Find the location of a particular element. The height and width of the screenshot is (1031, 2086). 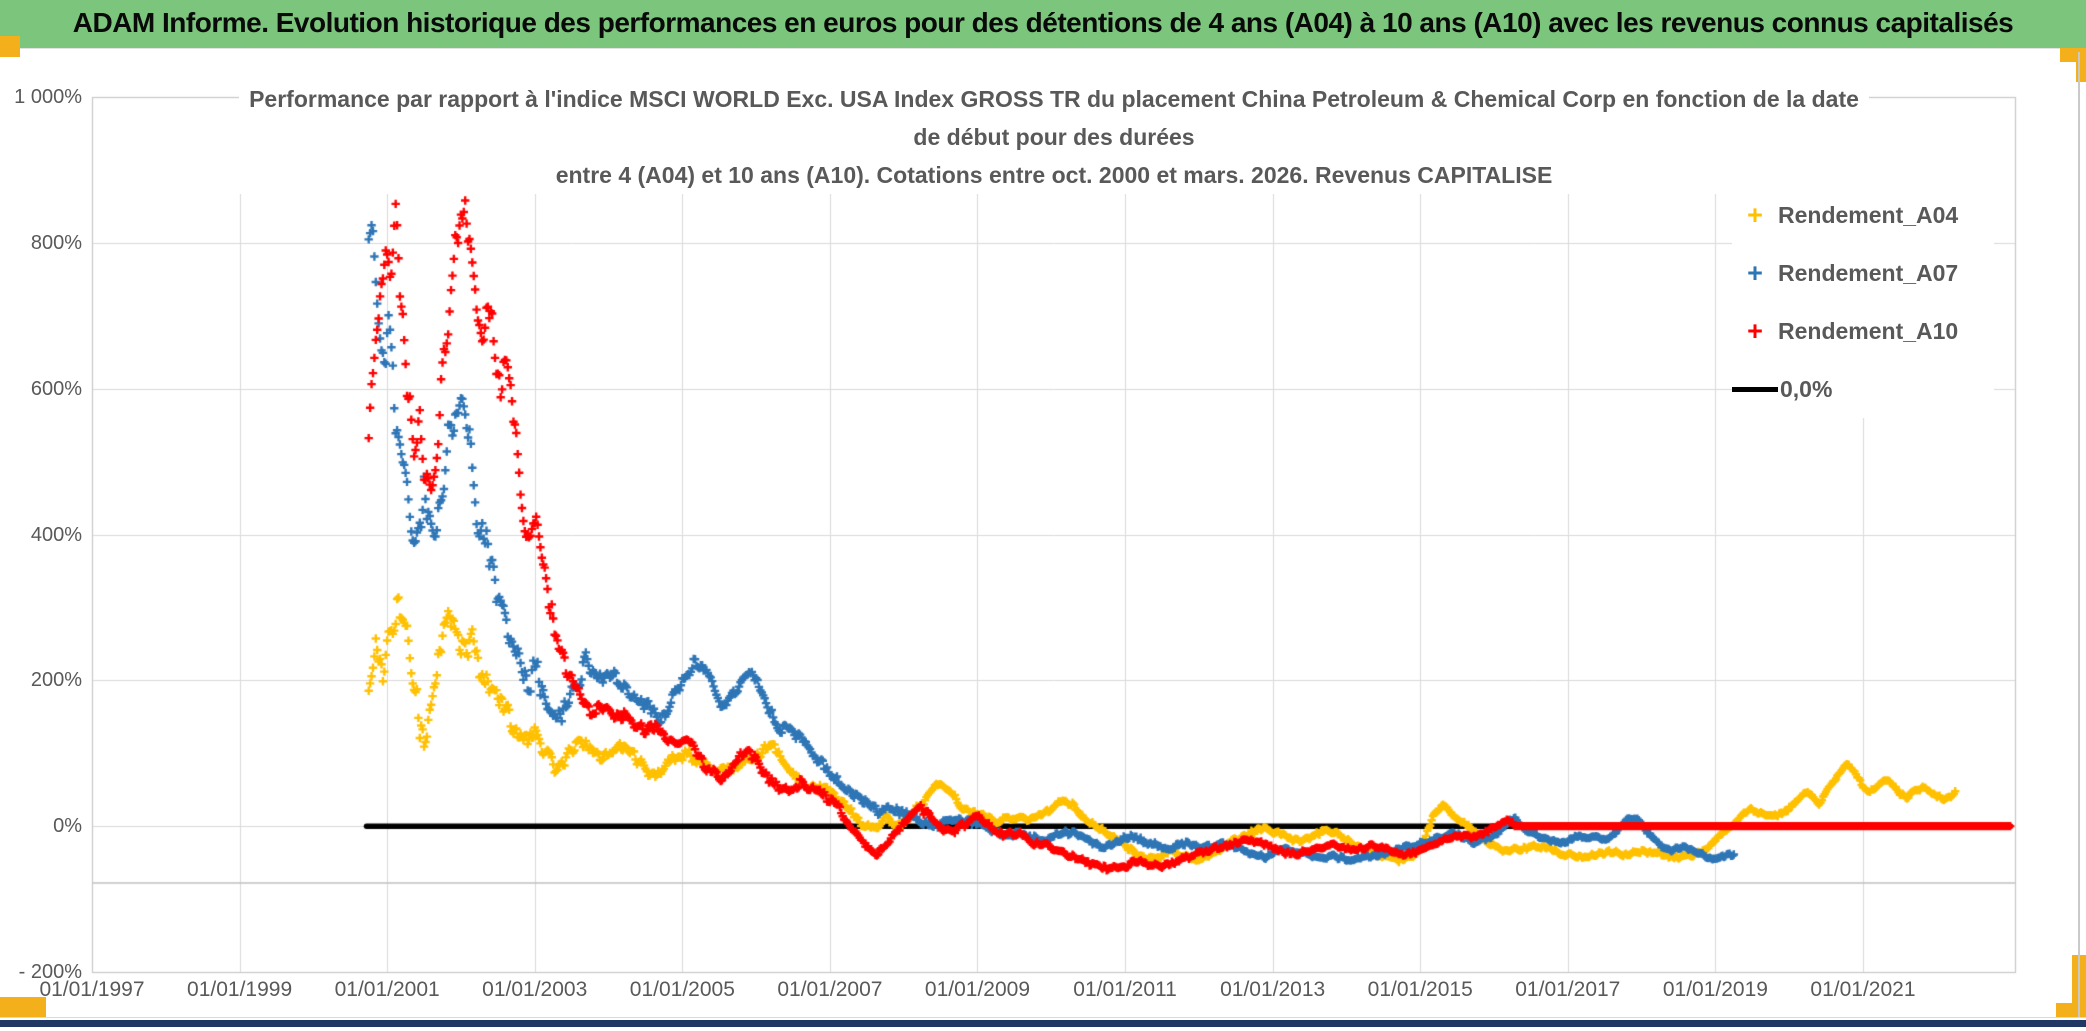

legend-label: 0,0% is located at coordinates (1806, 388).